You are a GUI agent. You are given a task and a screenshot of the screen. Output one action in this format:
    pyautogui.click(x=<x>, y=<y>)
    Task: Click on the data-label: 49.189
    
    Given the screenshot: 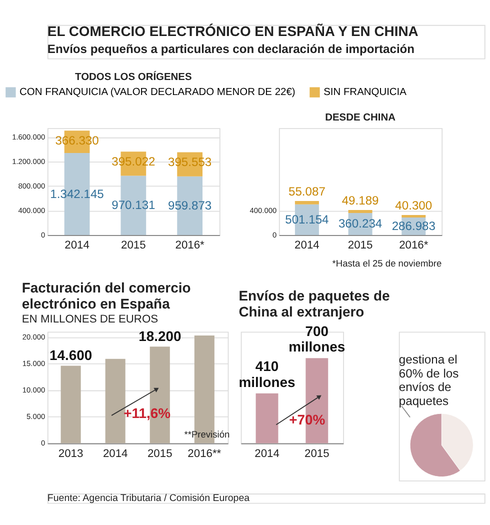 What is the action you would take?
    pyautogui.click(x=361, y=200)
    